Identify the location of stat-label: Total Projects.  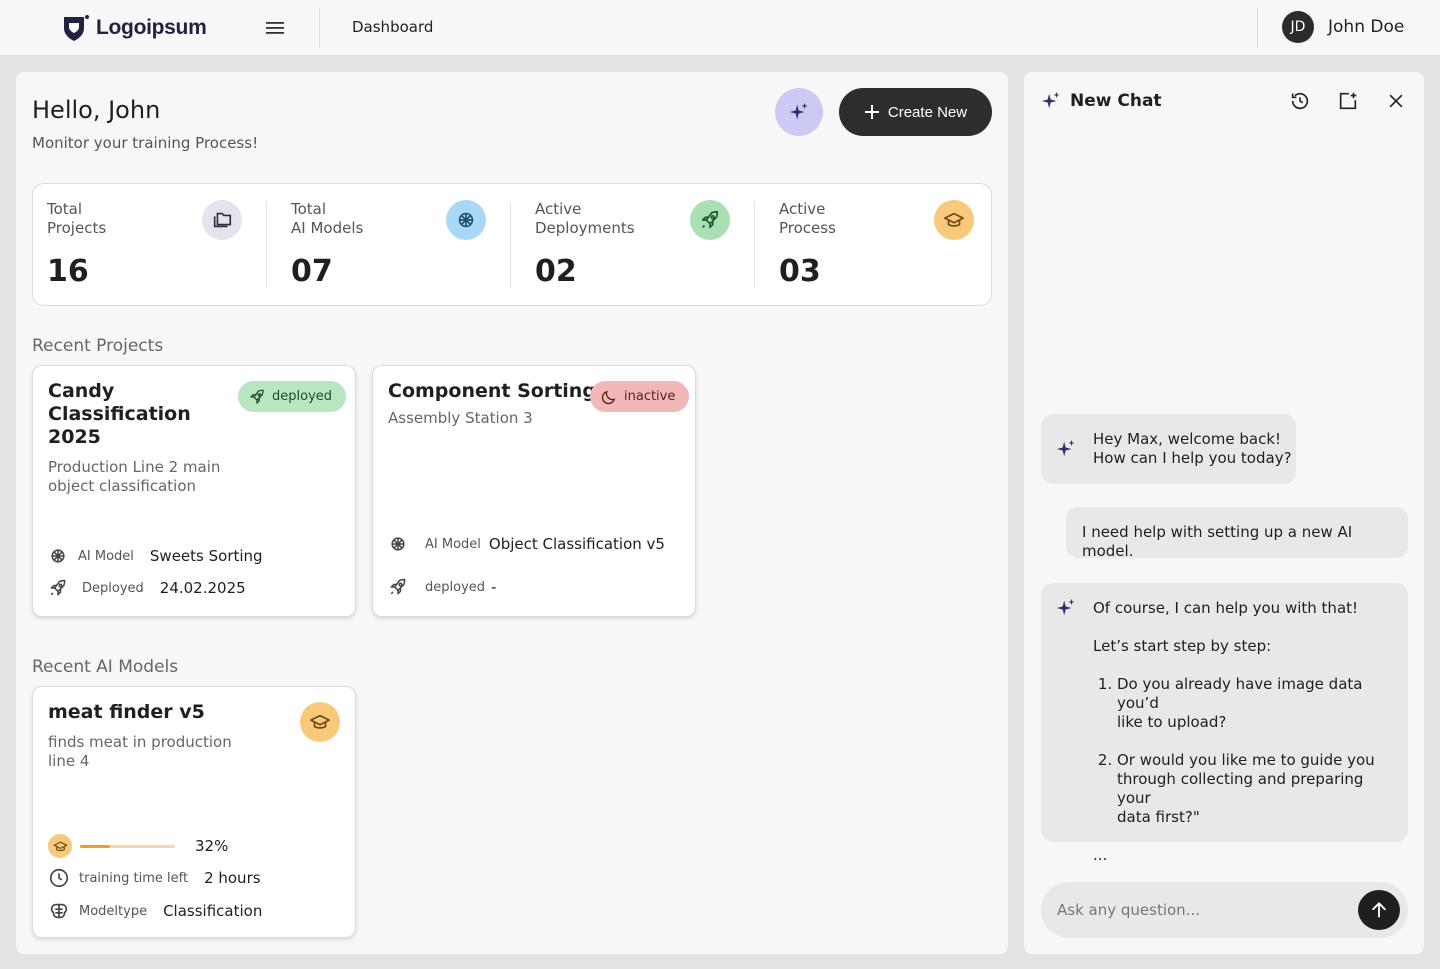
(76, 219).